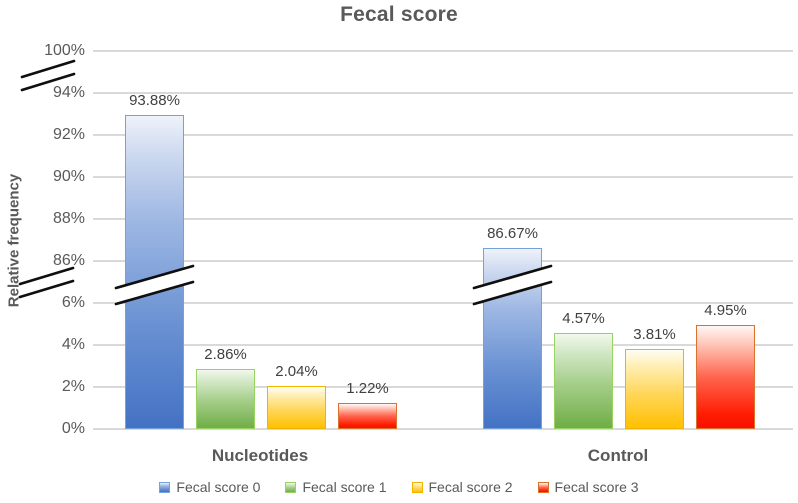 This screenshot has height=503, width=798. Describe the element at coordinates (583, 381) in the screenshot. I see `bar-fecal-score-1-control` at that location.